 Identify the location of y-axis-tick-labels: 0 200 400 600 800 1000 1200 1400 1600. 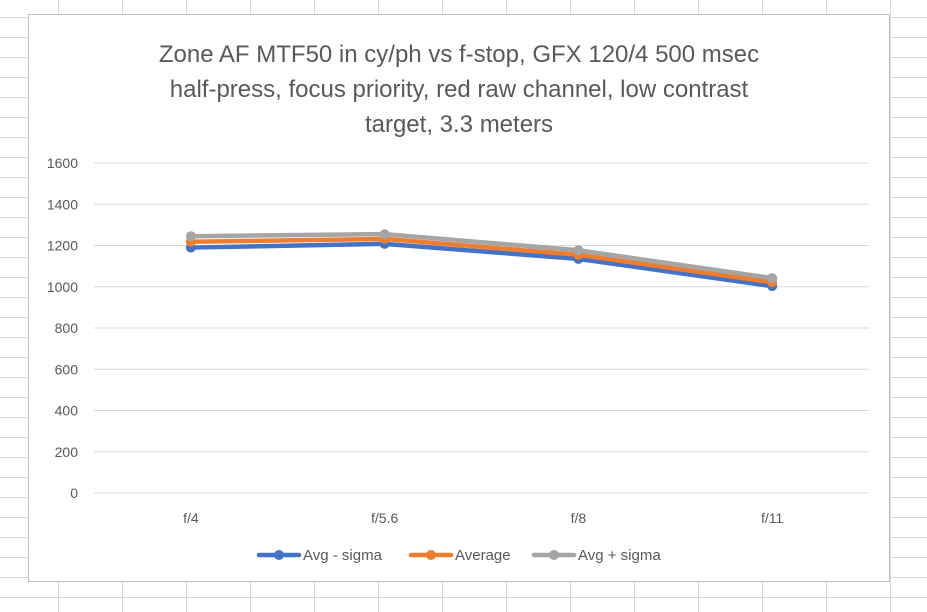
(62, 328).